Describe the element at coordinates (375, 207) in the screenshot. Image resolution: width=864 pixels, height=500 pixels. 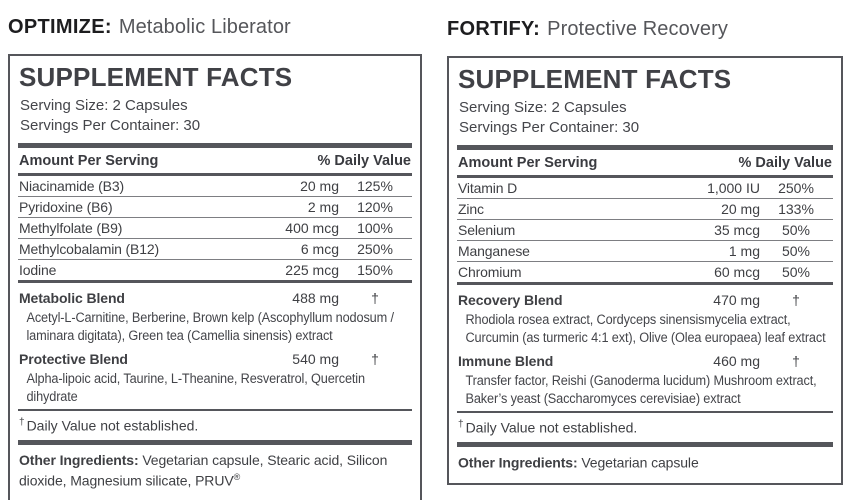
I see `nutrient-dv: 120%` at that location.